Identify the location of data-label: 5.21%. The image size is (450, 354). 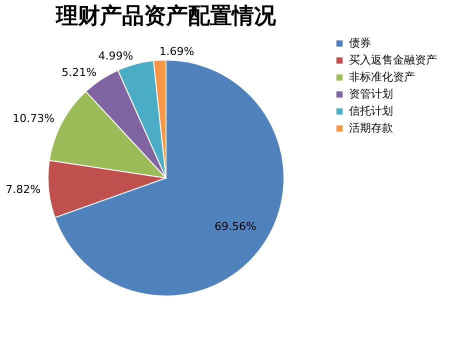
(79, 72).